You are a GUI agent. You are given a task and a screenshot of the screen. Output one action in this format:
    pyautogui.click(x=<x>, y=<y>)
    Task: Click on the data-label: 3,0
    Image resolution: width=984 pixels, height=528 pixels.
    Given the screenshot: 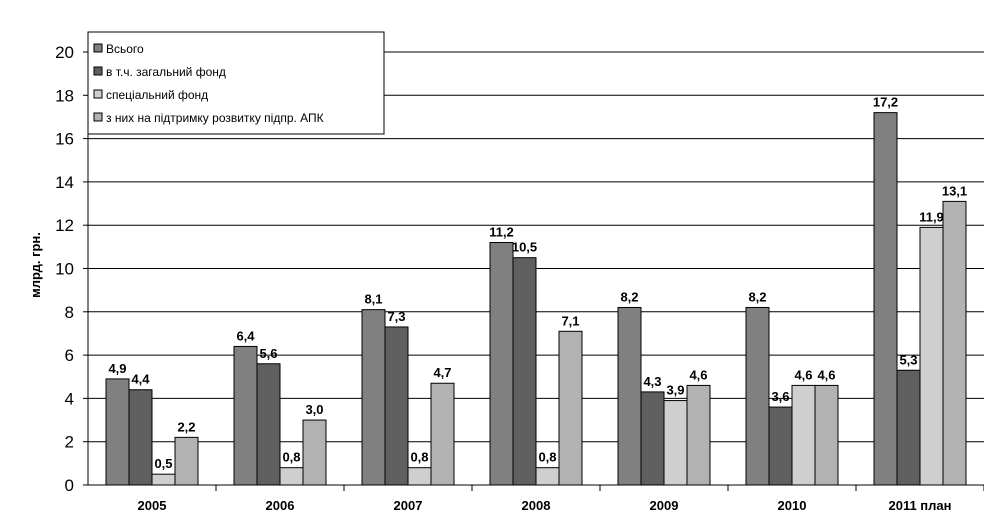 What is the action you would take?
    pyautogui.click(x=314, y=409)
    